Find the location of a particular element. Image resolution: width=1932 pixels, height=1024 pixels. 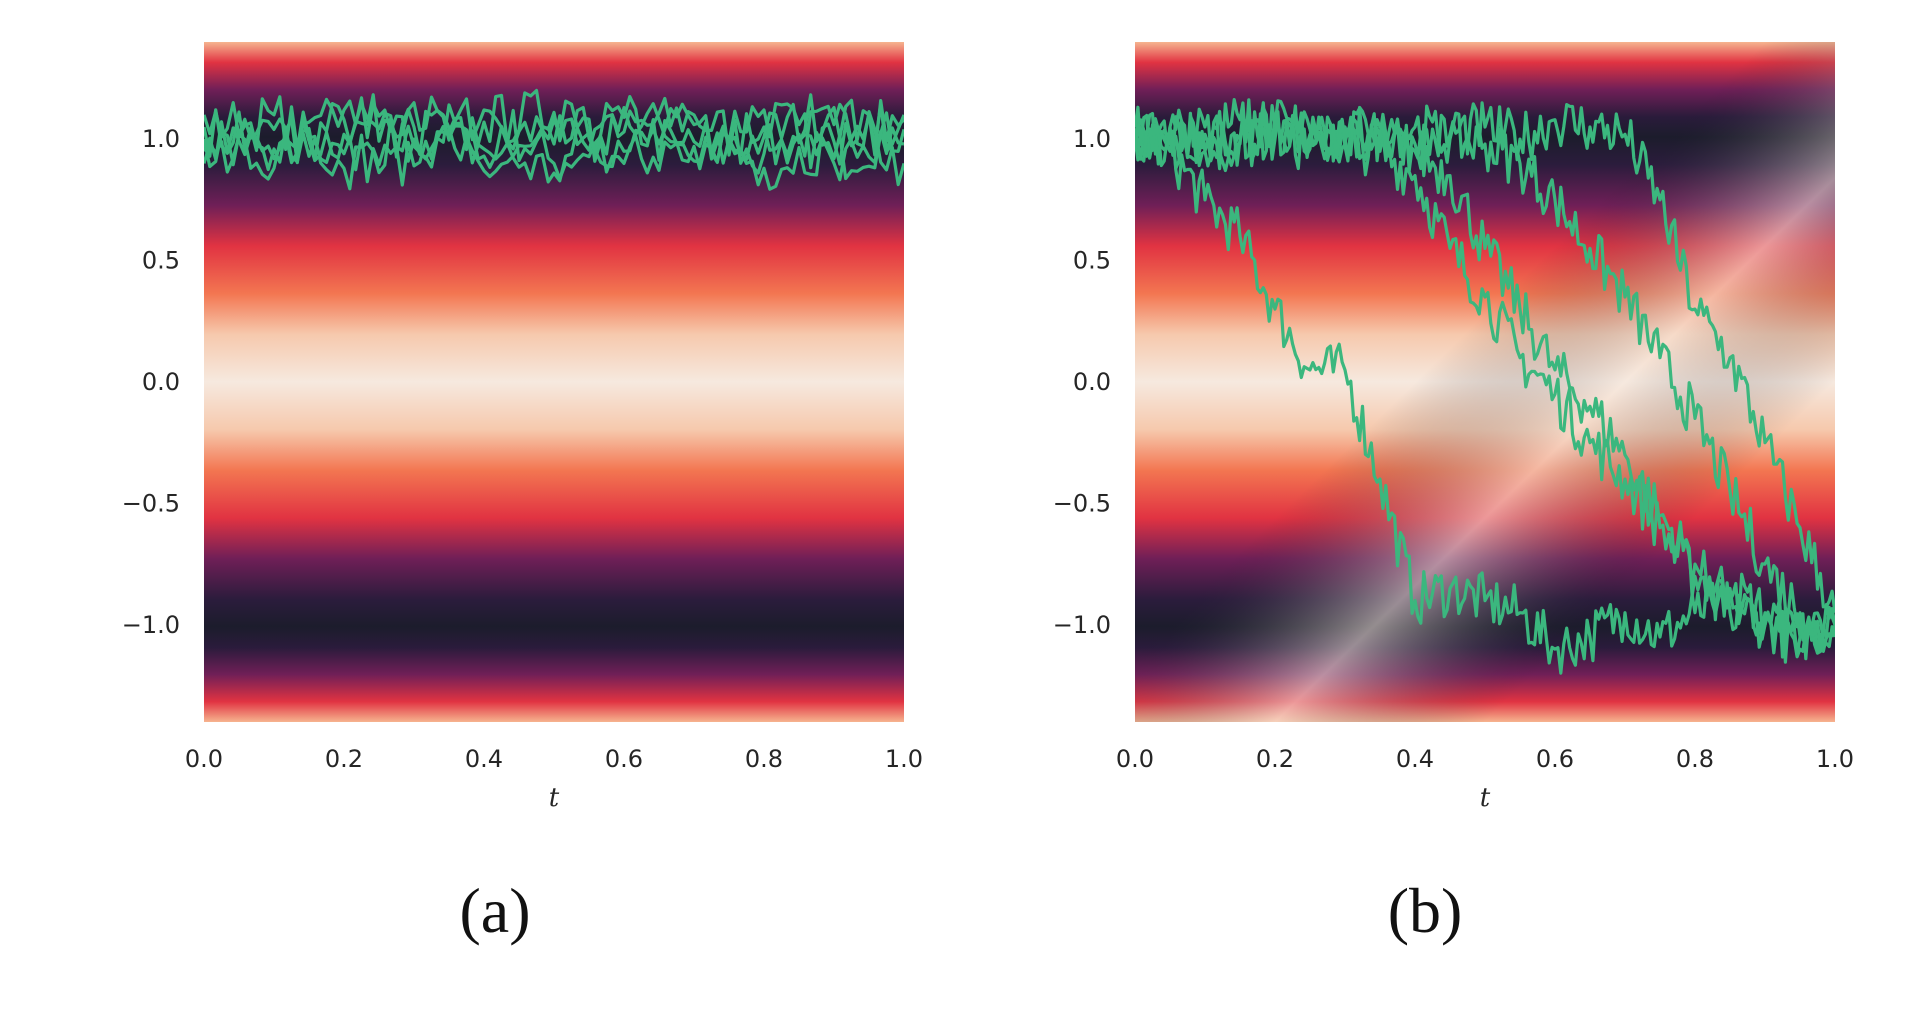

y-ticks-a: 1.0 0.5 0.0 −0.5 −1.0 is located at coordinates (151, 382).